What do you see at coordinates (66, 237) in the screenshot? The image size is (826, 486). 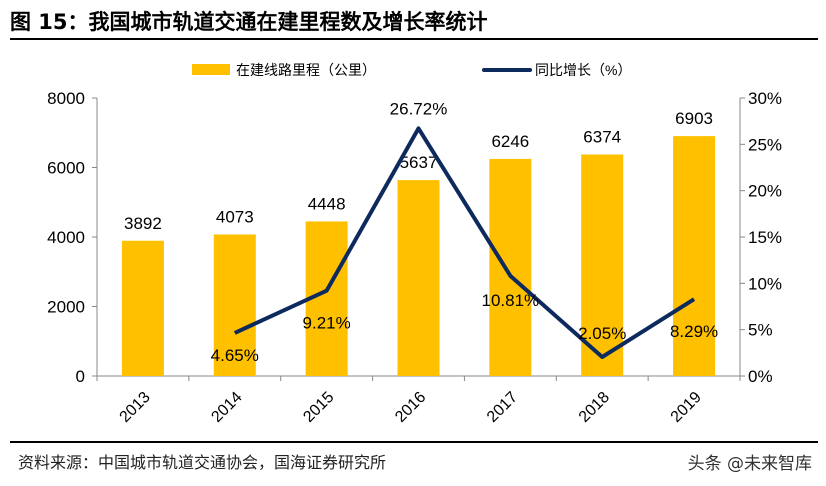 I see `left-tick-label: 4000` at bounding box center [66, 237].